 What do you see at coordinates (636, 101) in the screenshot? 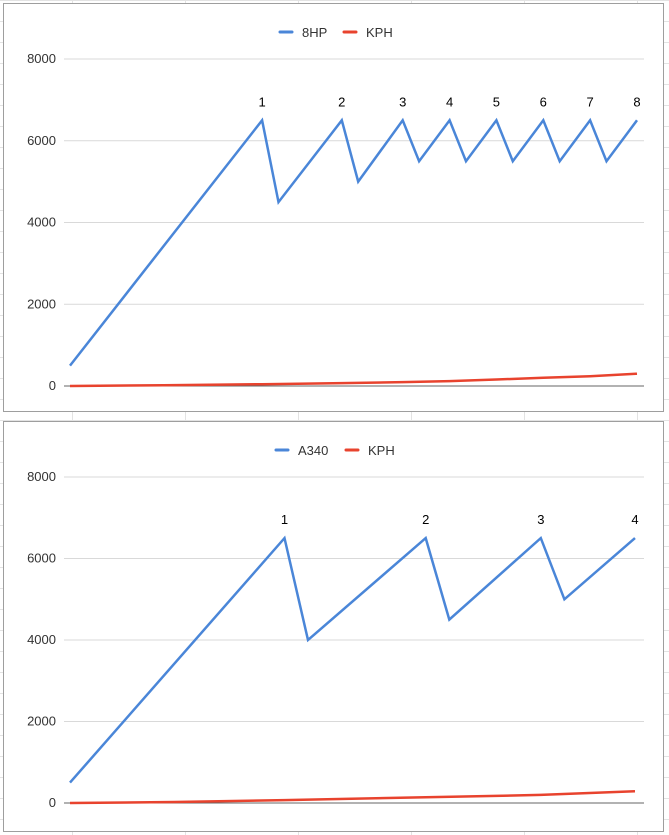
I see `gear-label: 8` at bounding box center [636, 101].